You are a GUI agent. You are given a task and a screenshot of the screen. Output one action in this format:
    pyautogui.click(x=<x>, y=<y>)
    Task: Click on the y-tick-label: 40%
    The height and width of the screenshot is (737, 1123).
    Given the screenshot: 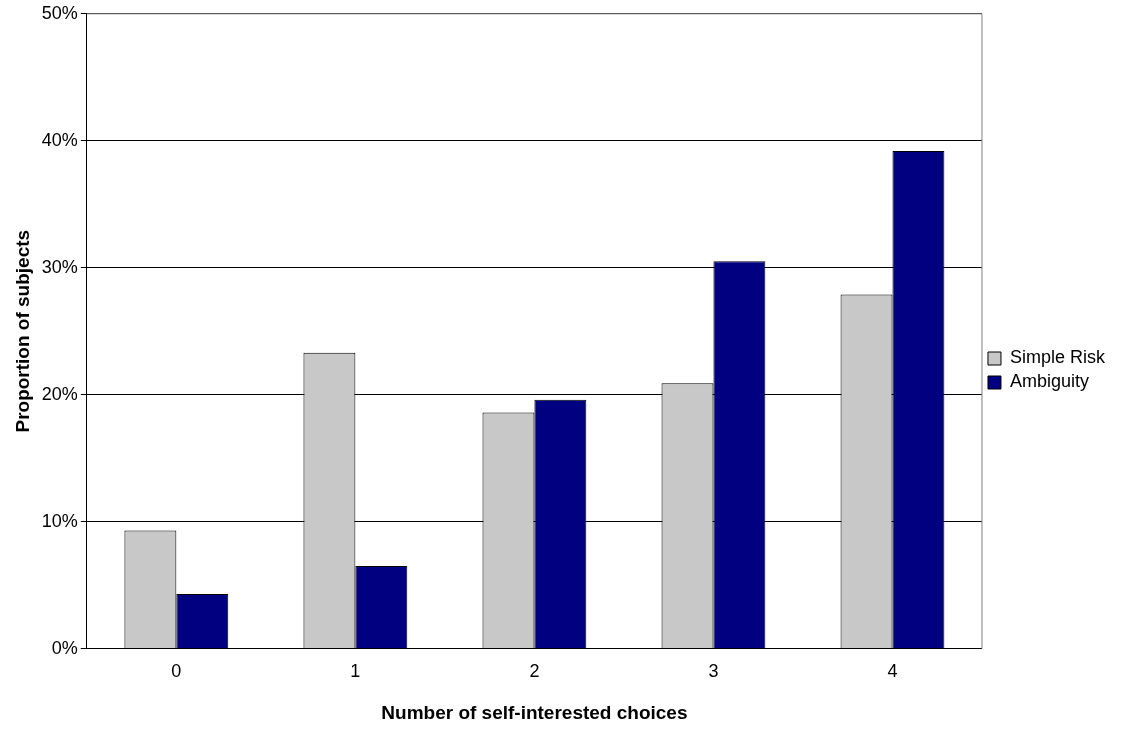 What is the action you would take?
    pyautogui.click(x=59, y=139)
    